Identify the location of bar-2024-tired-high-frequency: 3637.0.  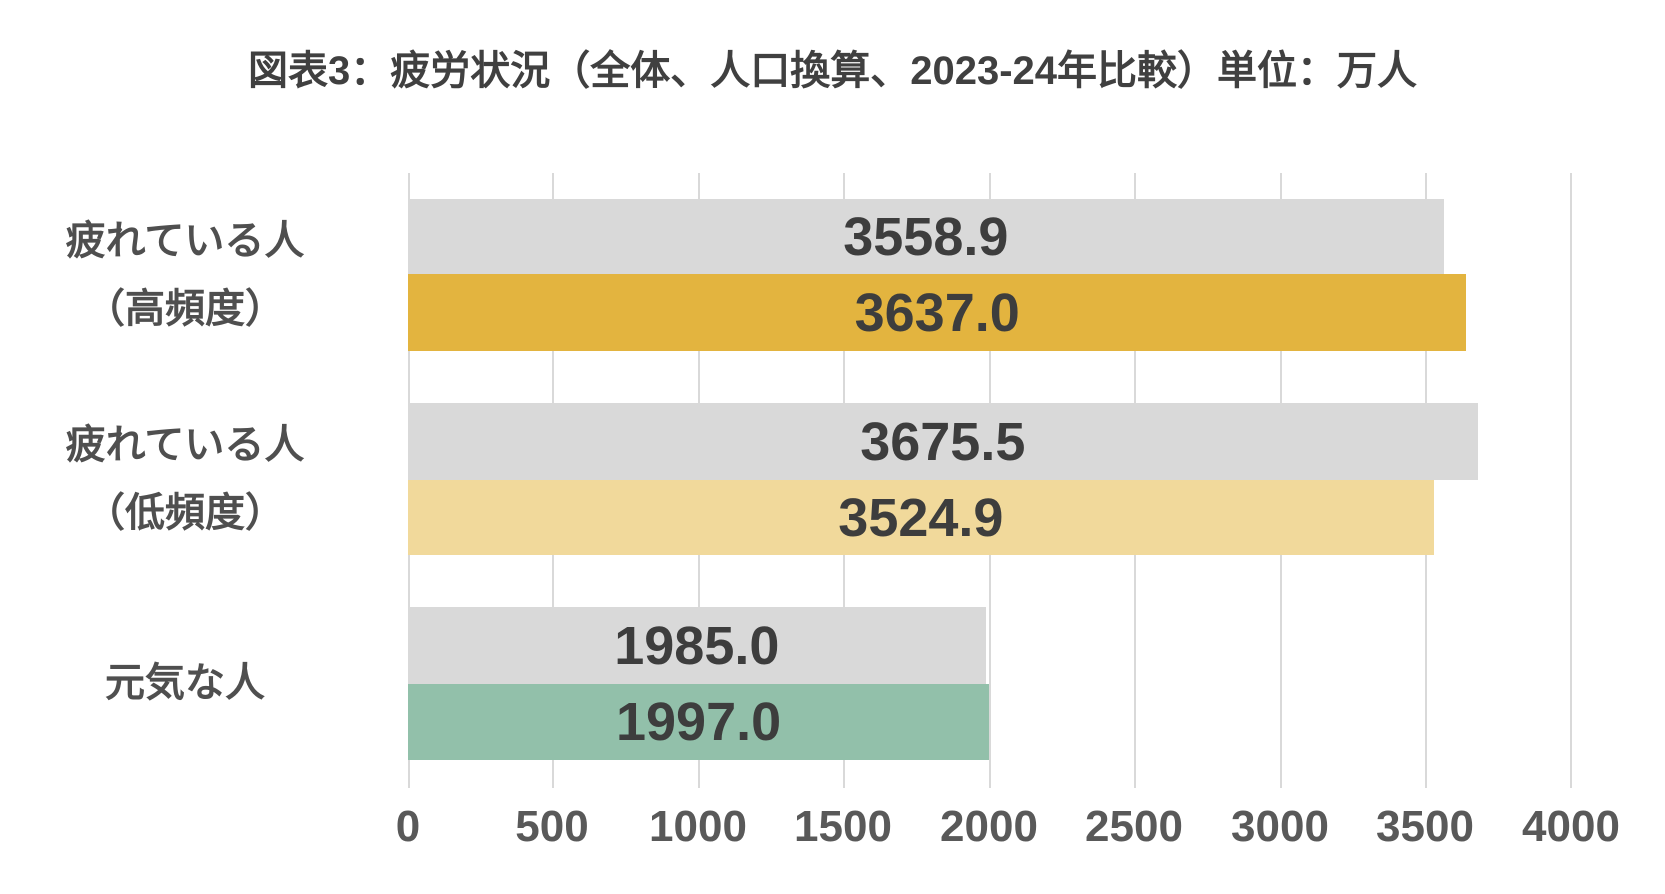
(937, 312).